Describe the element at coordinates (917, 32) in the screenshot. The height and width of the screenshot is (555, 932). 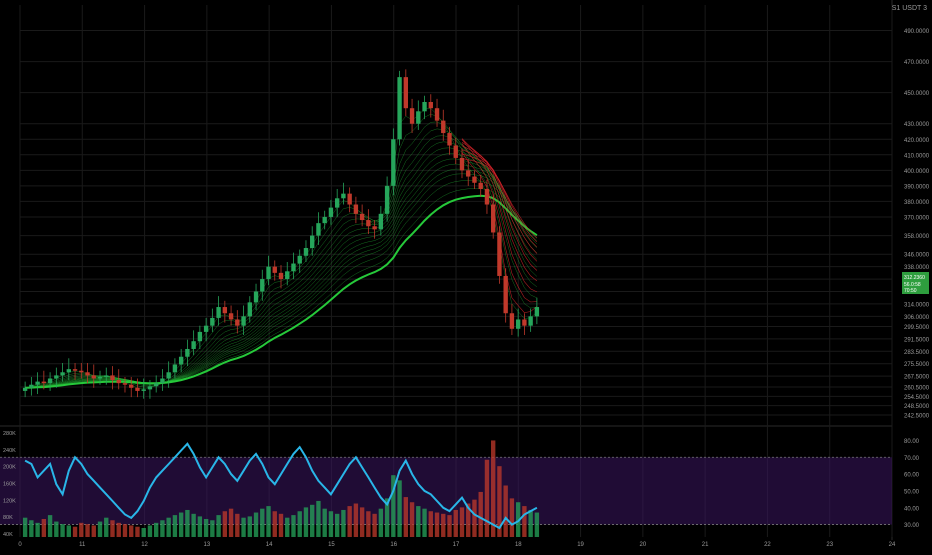
I see `price-tick-label: 490.0000` at that location.